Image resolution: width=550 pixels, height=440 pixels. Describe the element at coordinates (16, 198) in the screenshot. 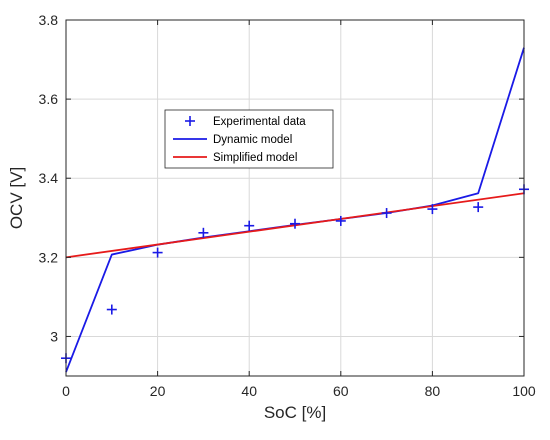

I see `y-axis-label: OCV [V]` at that location.